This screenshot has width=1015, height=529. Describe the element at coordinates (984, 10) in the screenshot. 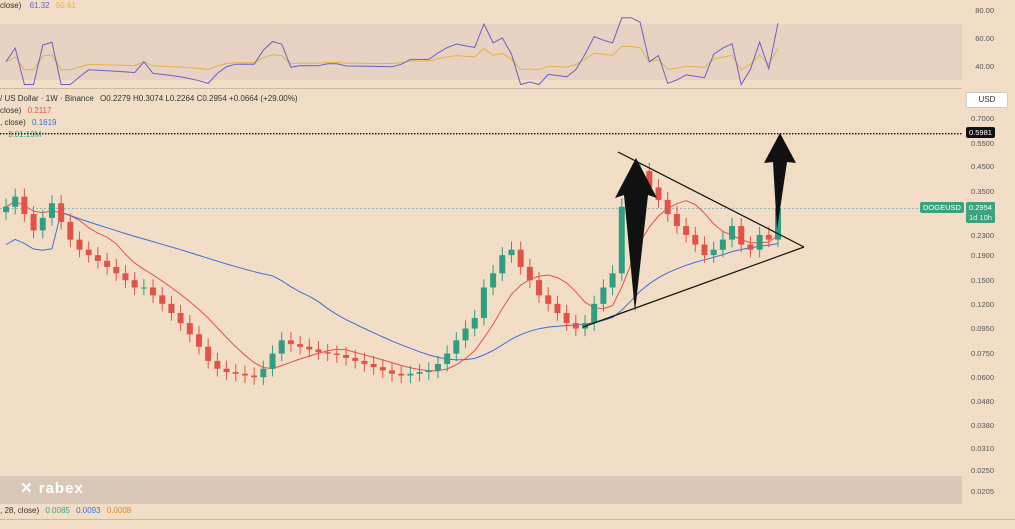

I see `rsi-axis-80: 80.00` at that location.